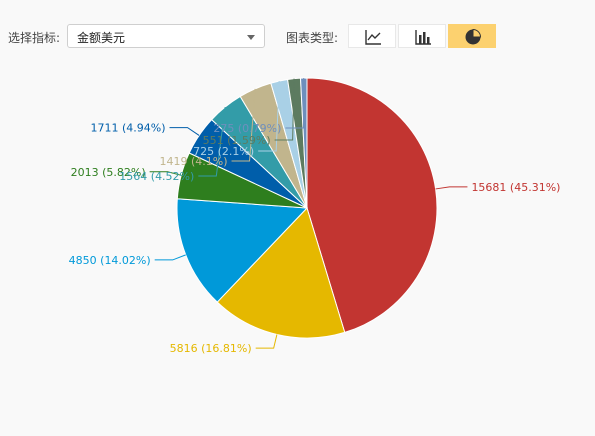  Describe the element at coordinates (312, 38) in the screenshot. I see `chart-type-label: 图表类型:` at that location.